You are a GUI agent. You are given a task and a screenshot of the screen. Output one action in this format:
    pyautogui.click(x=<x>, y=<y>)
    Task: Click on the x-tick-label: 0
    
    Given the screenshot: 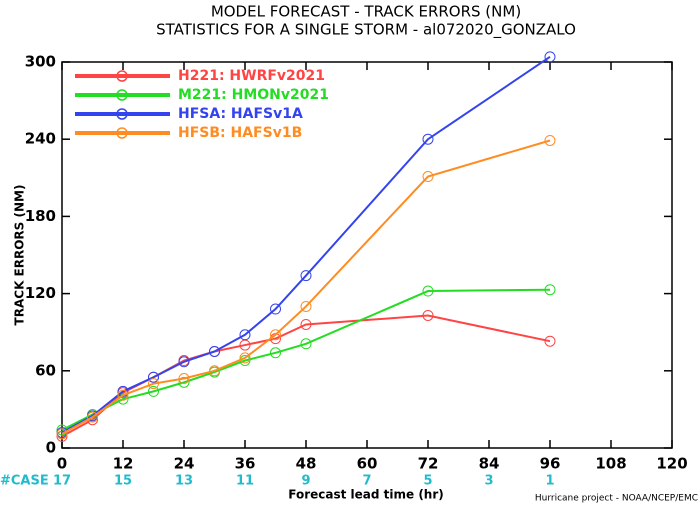 What is the action you would take?
    pyautogui.click(x=62, y=464)
    